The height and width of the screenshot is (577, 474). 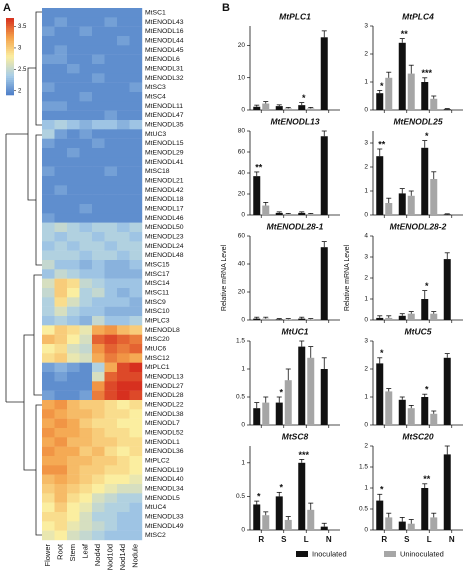 I want to click on y-tick-label: 0, so click(x=366, y=110).